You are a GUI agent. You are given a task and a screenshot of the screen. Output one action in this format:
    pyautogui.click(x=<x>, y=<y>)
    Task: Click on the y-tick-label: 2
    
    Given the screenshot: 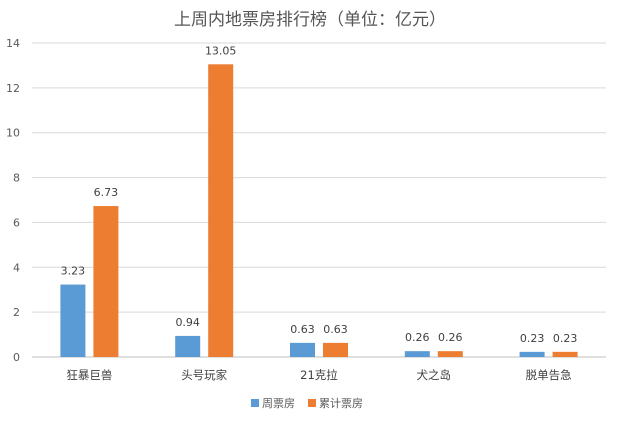 What is the action you would take?
    pyautogui.click(x=16, y=312)
    